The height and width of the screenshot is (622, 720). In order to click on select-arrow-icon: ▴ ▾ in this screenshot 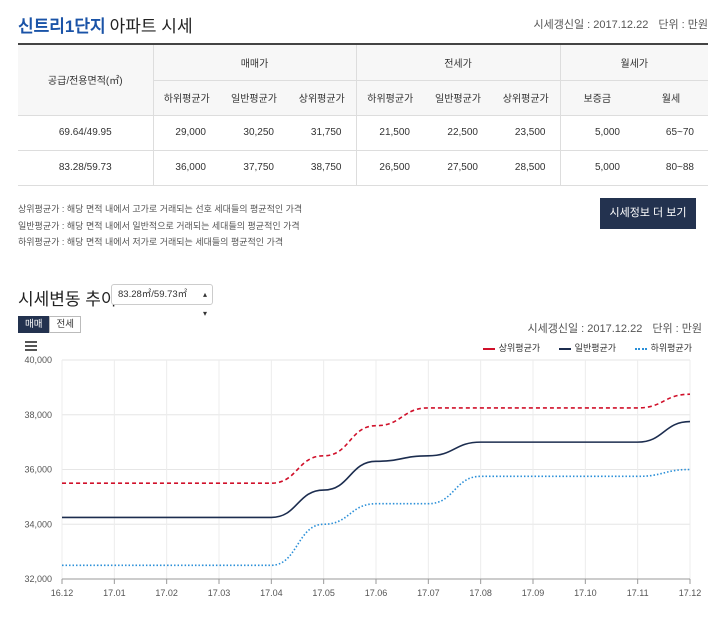, I will do `click(204, 304)`.